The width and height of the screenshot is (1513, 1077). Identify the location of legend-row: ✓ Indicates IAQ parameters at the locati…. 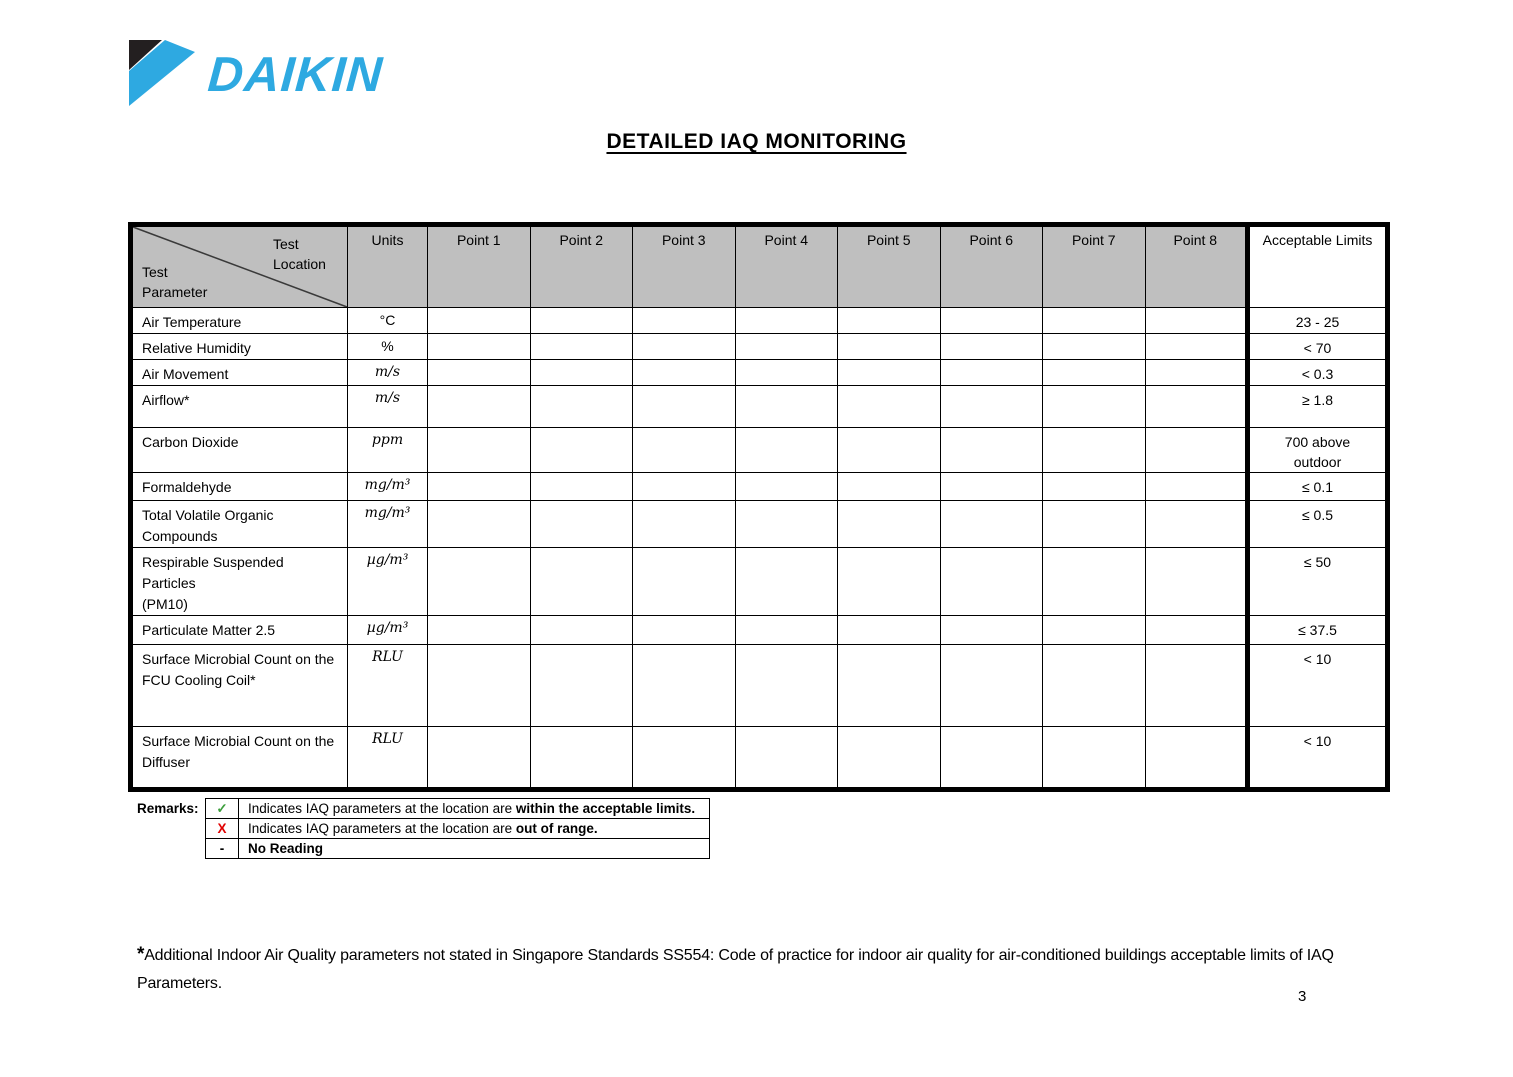
(457, 808).